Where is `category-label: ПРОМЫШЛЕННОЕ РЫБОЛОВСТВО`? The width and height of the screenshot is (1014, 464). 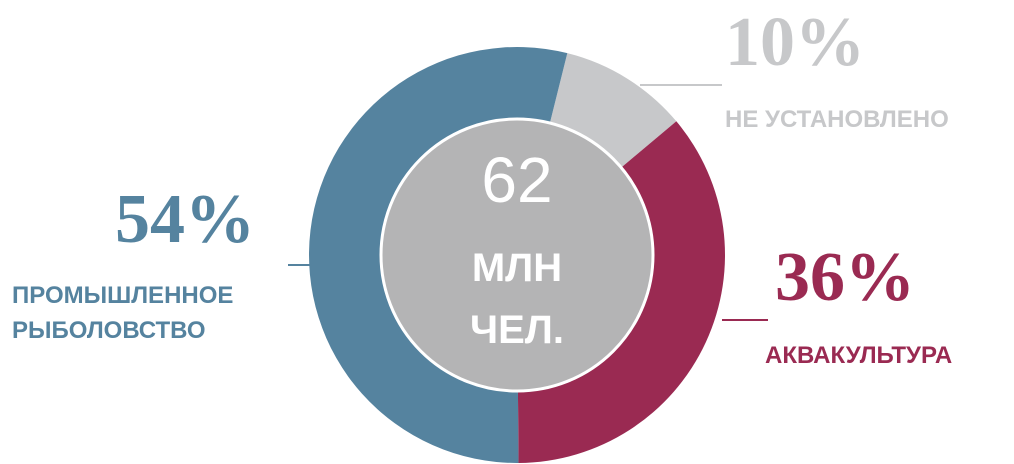 category-label: ПРОМЫШЛЕННОЕ РЫБОЛОВСТВО is located at coordinates (123, 313).